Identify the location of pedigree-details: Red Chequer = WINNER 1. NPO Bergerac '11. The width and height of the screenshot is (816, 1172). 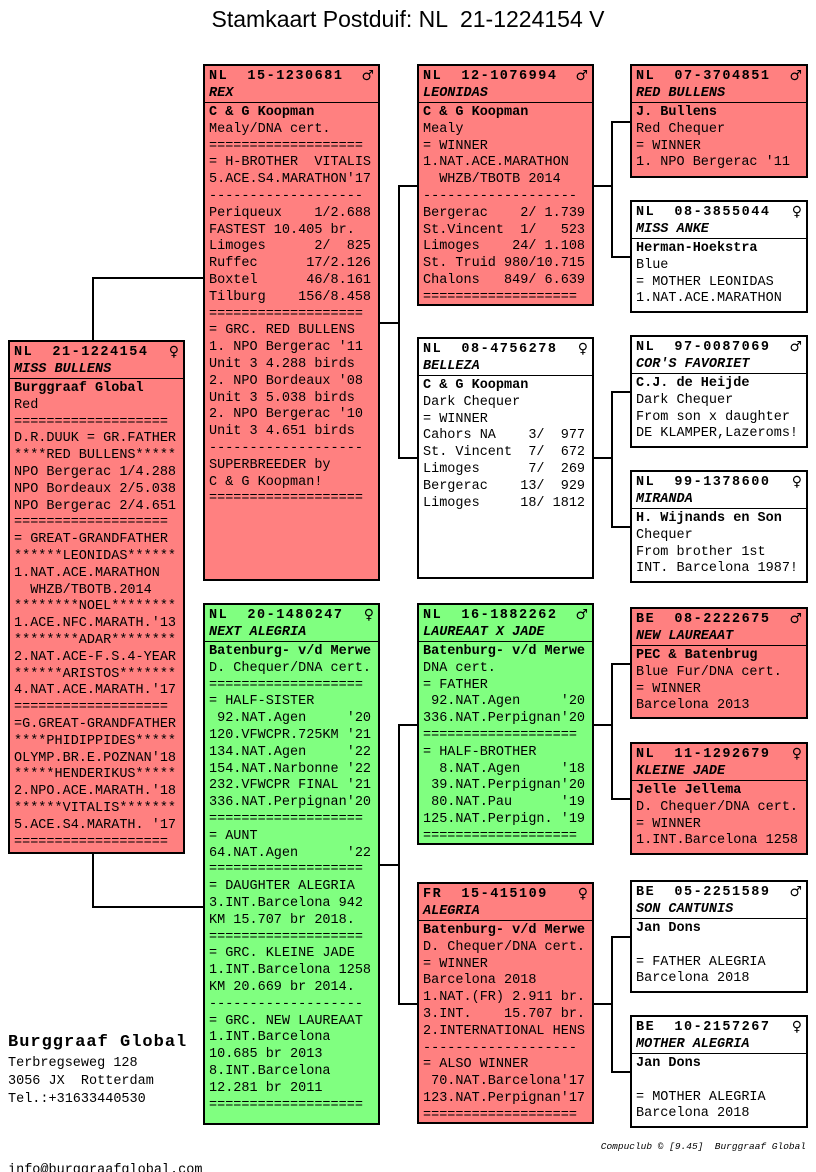
(713, 146).